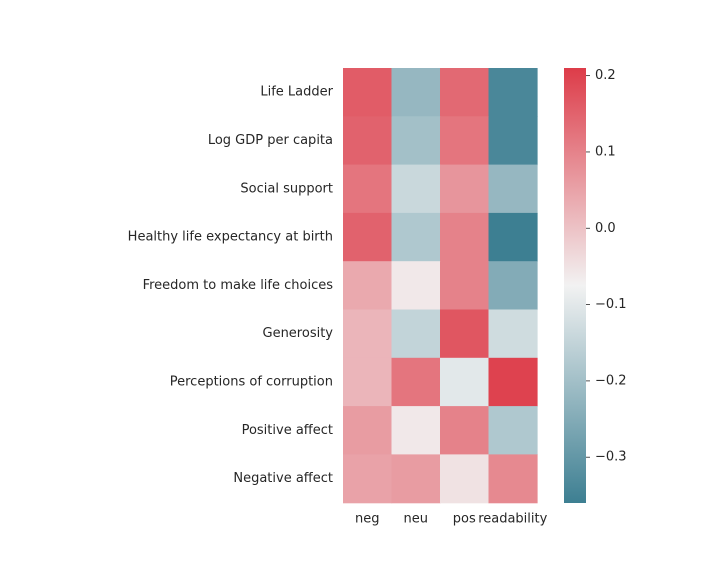  What do you see at coordinates (605, 75) in the screenshot?
I see `colorbar-tick-label: 0.2` at bounding box center [605, 75].